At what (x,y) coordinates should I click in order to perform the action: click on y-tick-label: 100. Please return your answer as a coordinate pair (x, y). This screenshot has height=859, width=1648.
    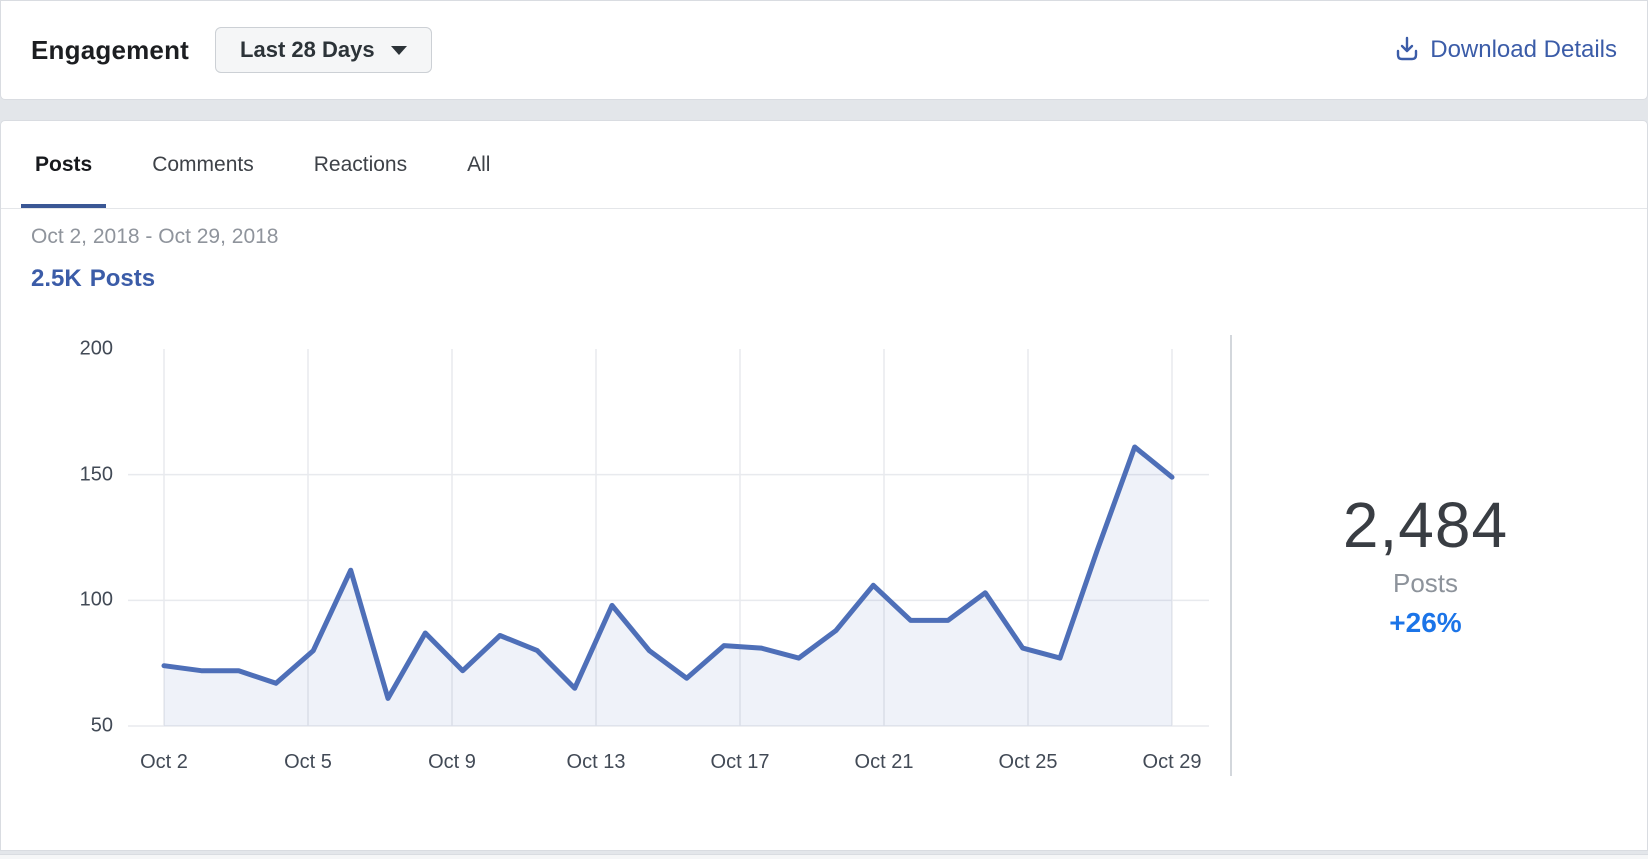
    Looking at the image, I should click on (96, 599).